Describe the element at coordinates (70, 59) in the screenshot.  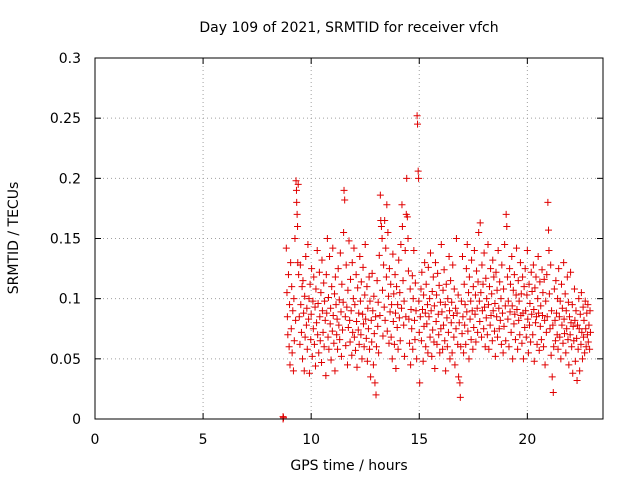
I see `y-tick-label: 0.3` at that location.